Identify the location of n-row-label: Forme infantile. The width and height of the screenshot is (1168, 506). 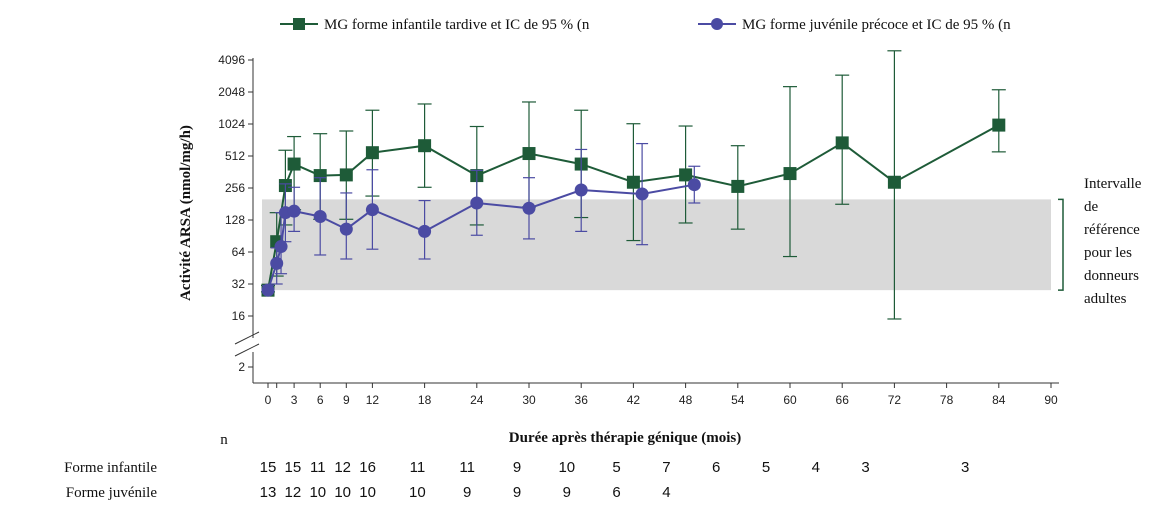
(110, 468).